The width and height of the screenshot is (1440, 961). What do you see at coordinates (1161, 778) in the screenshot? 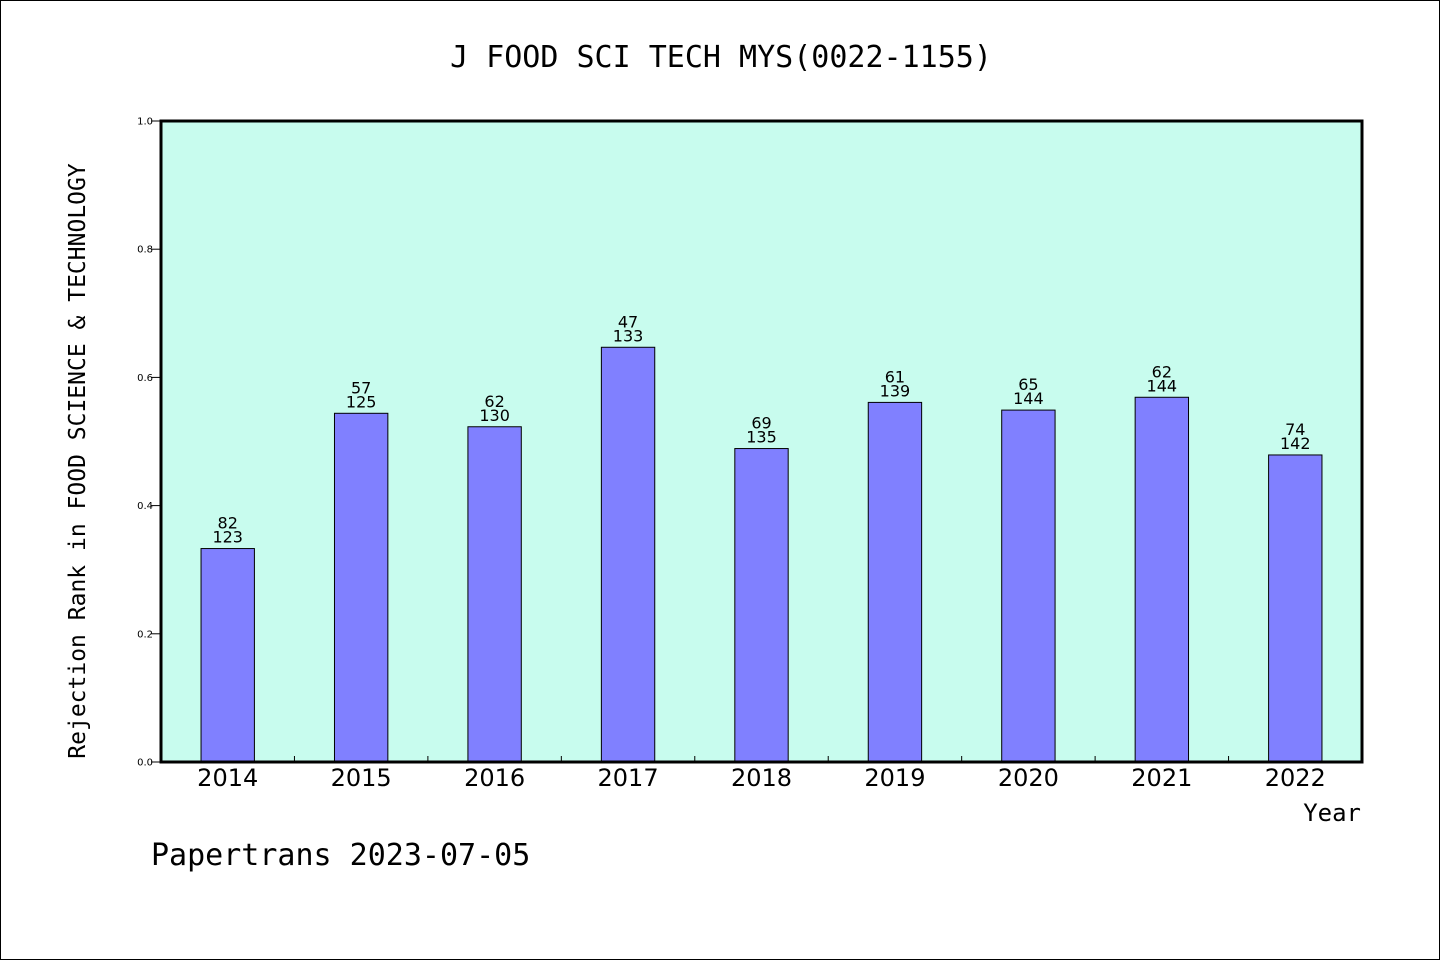
I see `x-tick-label: 2021` at bounding box center [1161, 778].